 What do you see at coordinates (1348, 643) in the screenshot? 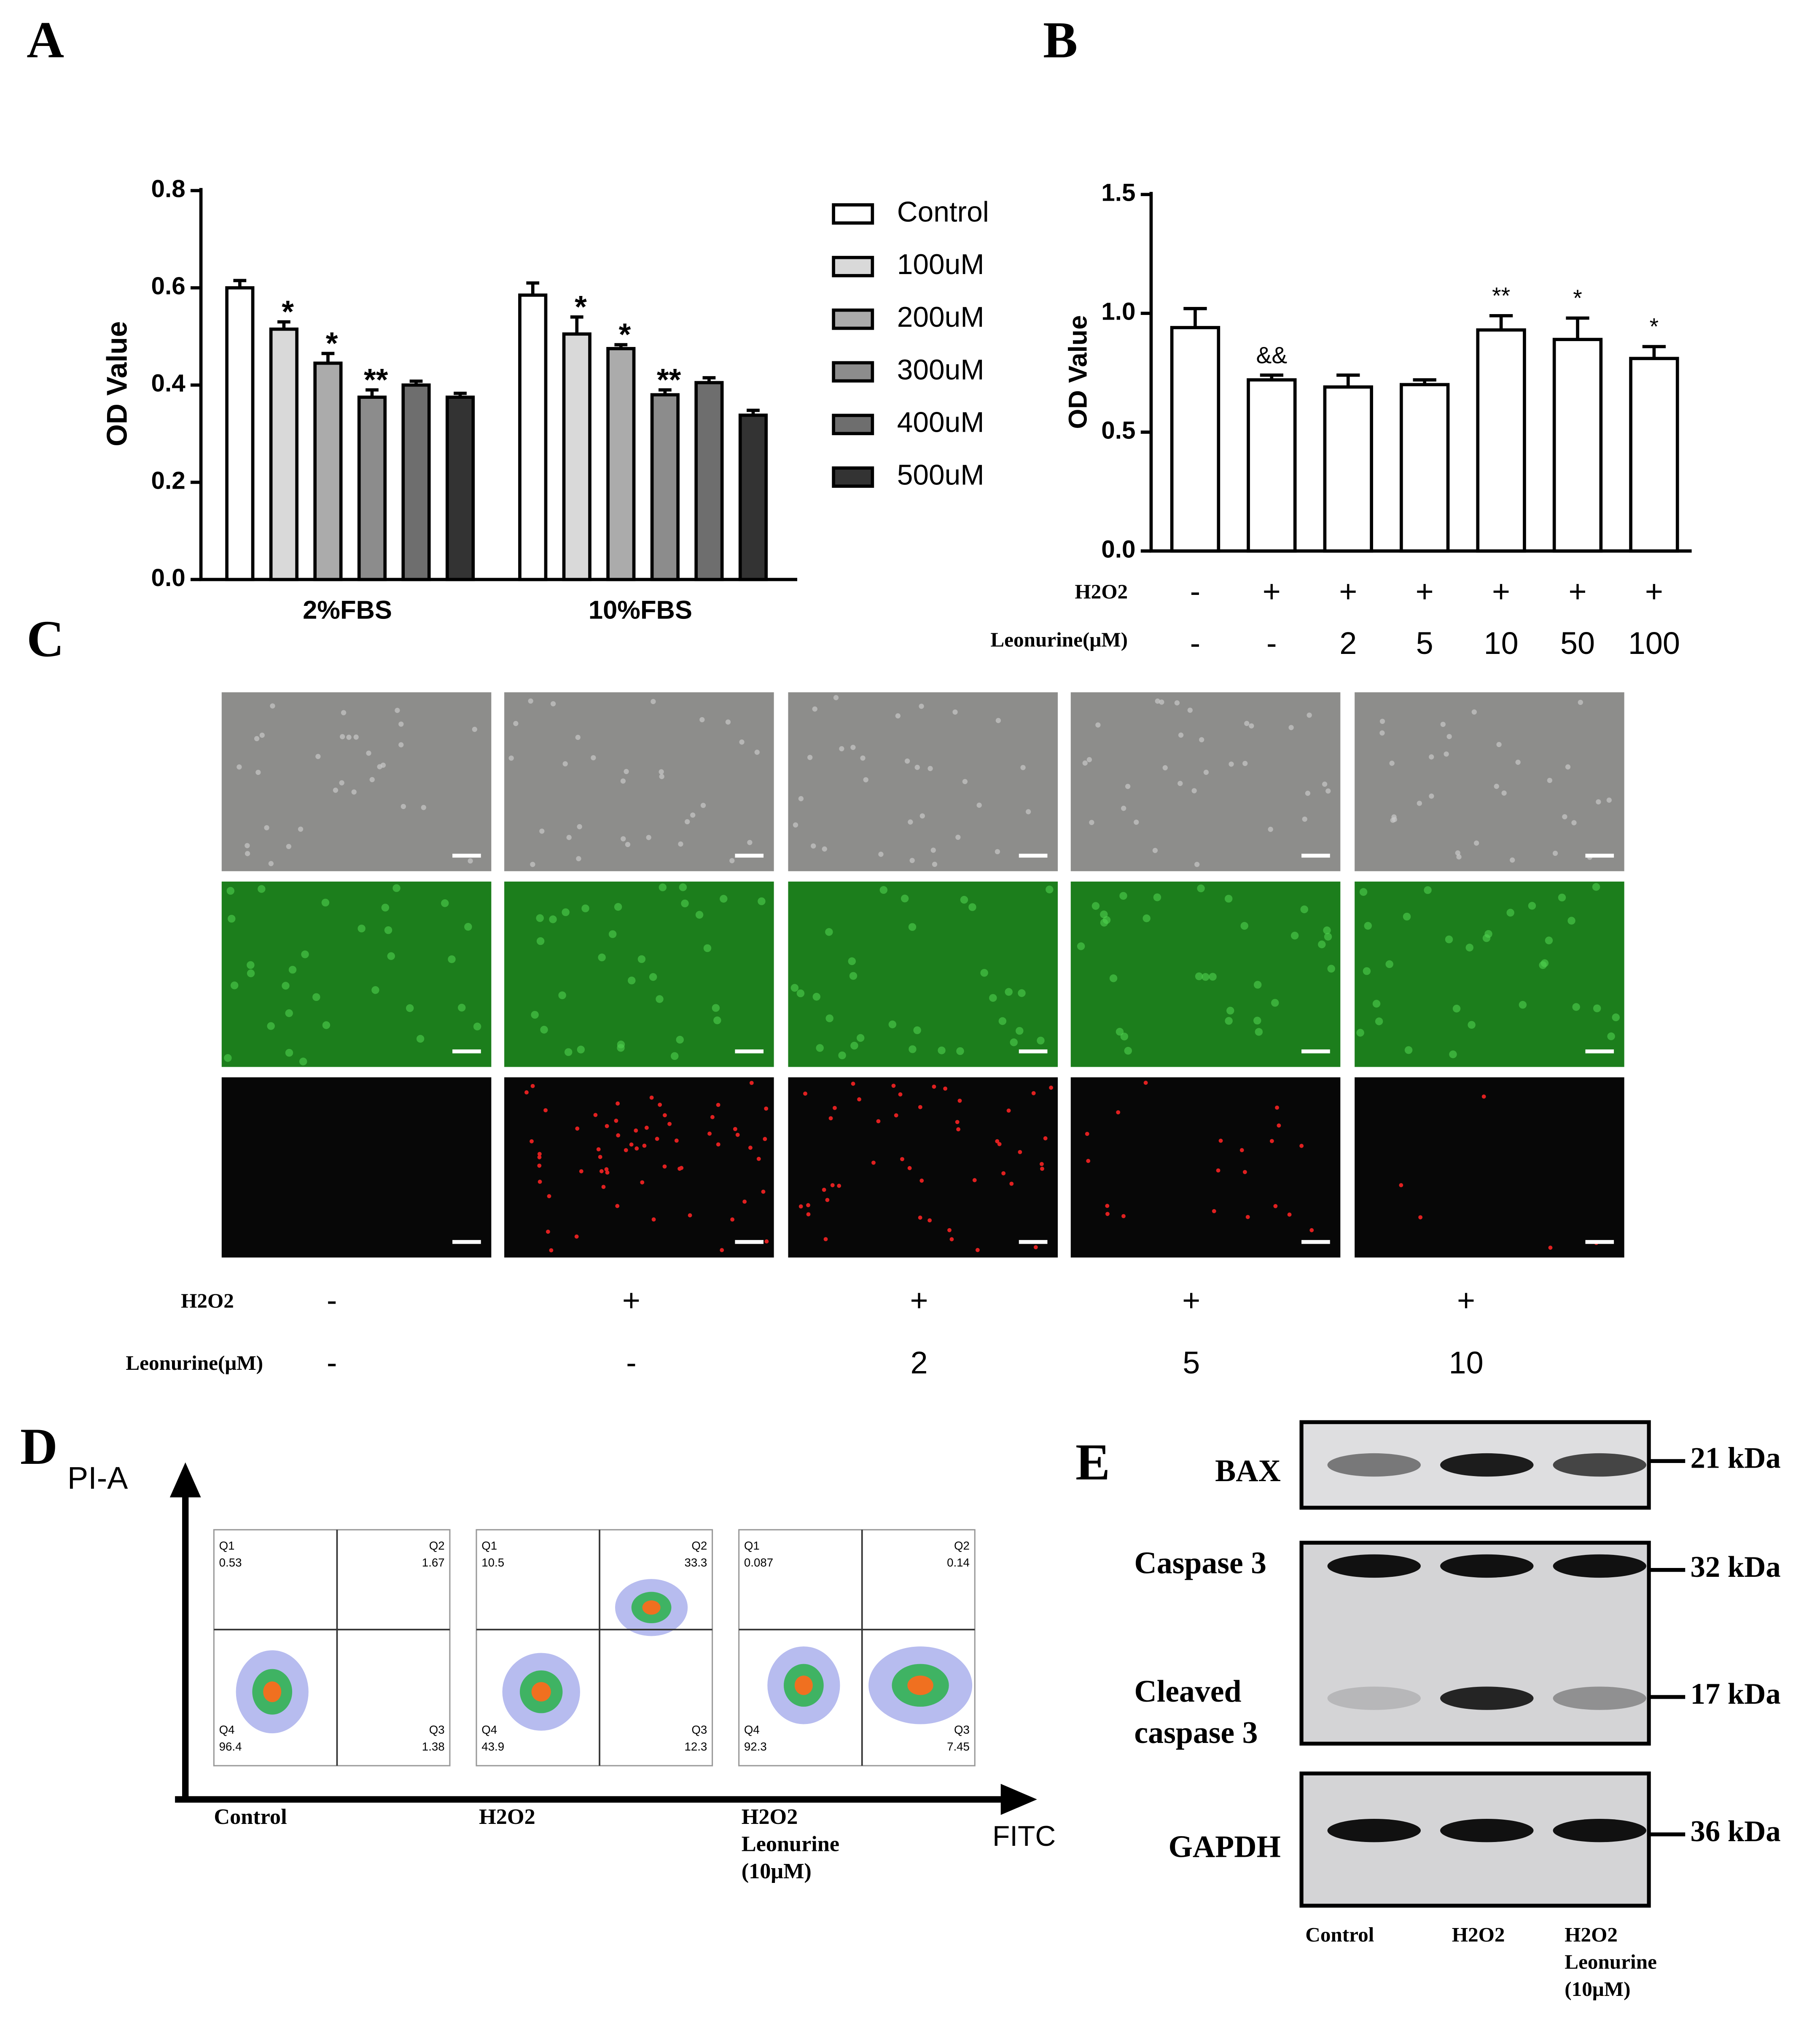
I see `treatment-level: 2` at bounding box center [1348, 643].